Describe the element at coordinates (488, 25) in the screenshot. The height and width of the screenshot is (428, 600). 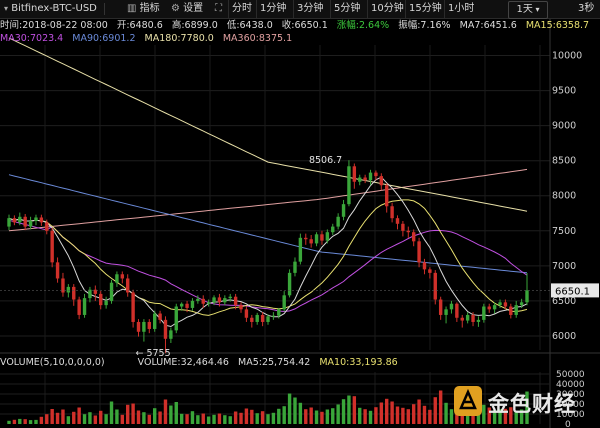
I see `info-ma7: MA7:6451.6` at that location.